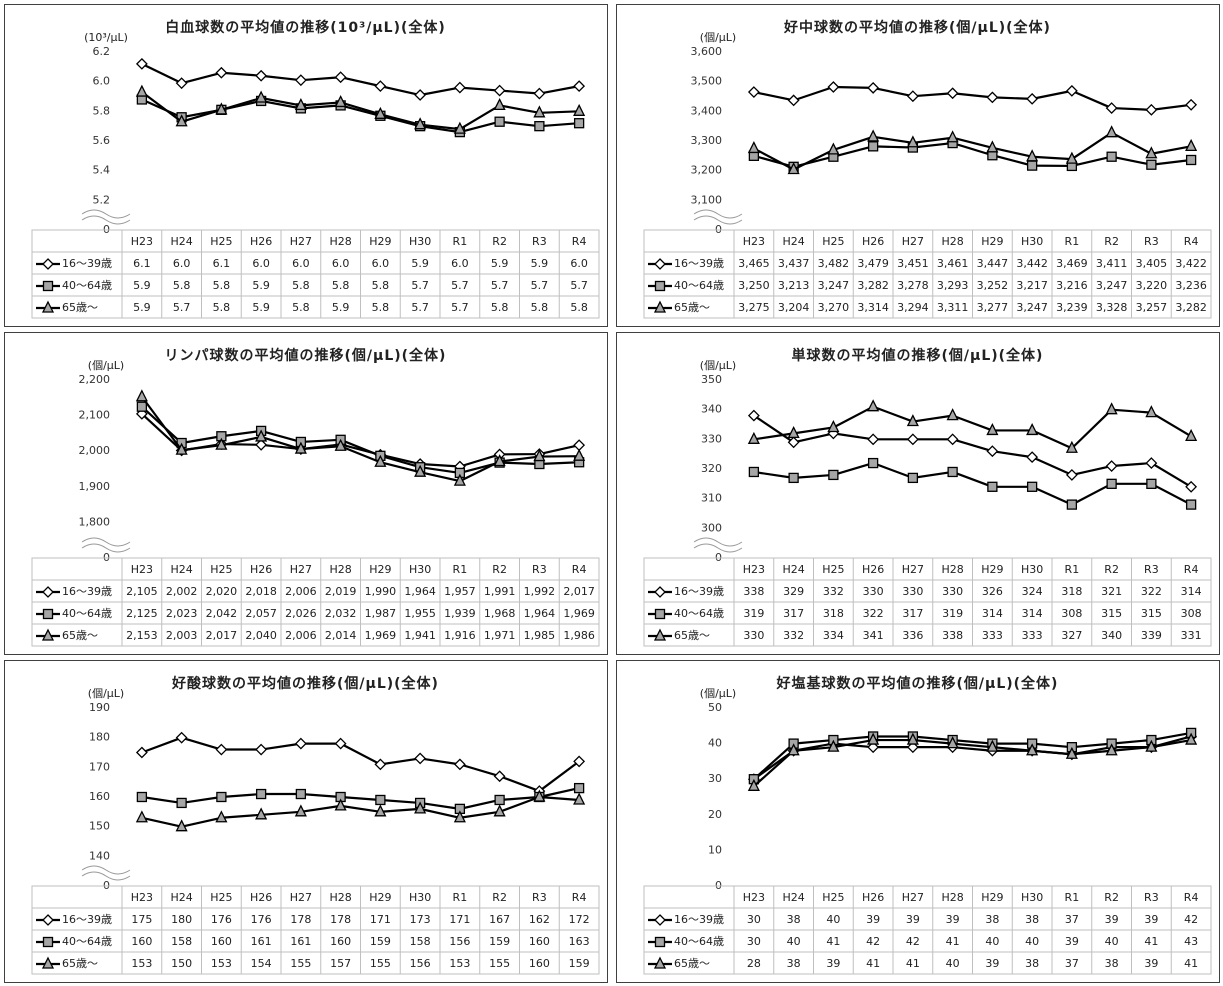 Image resolution: width=1223 pixels, height=986 pixels. What do you see at coordinates (499, 919) in the screenshot?
I see `table-value: 167` at bounding box center [499, 919].